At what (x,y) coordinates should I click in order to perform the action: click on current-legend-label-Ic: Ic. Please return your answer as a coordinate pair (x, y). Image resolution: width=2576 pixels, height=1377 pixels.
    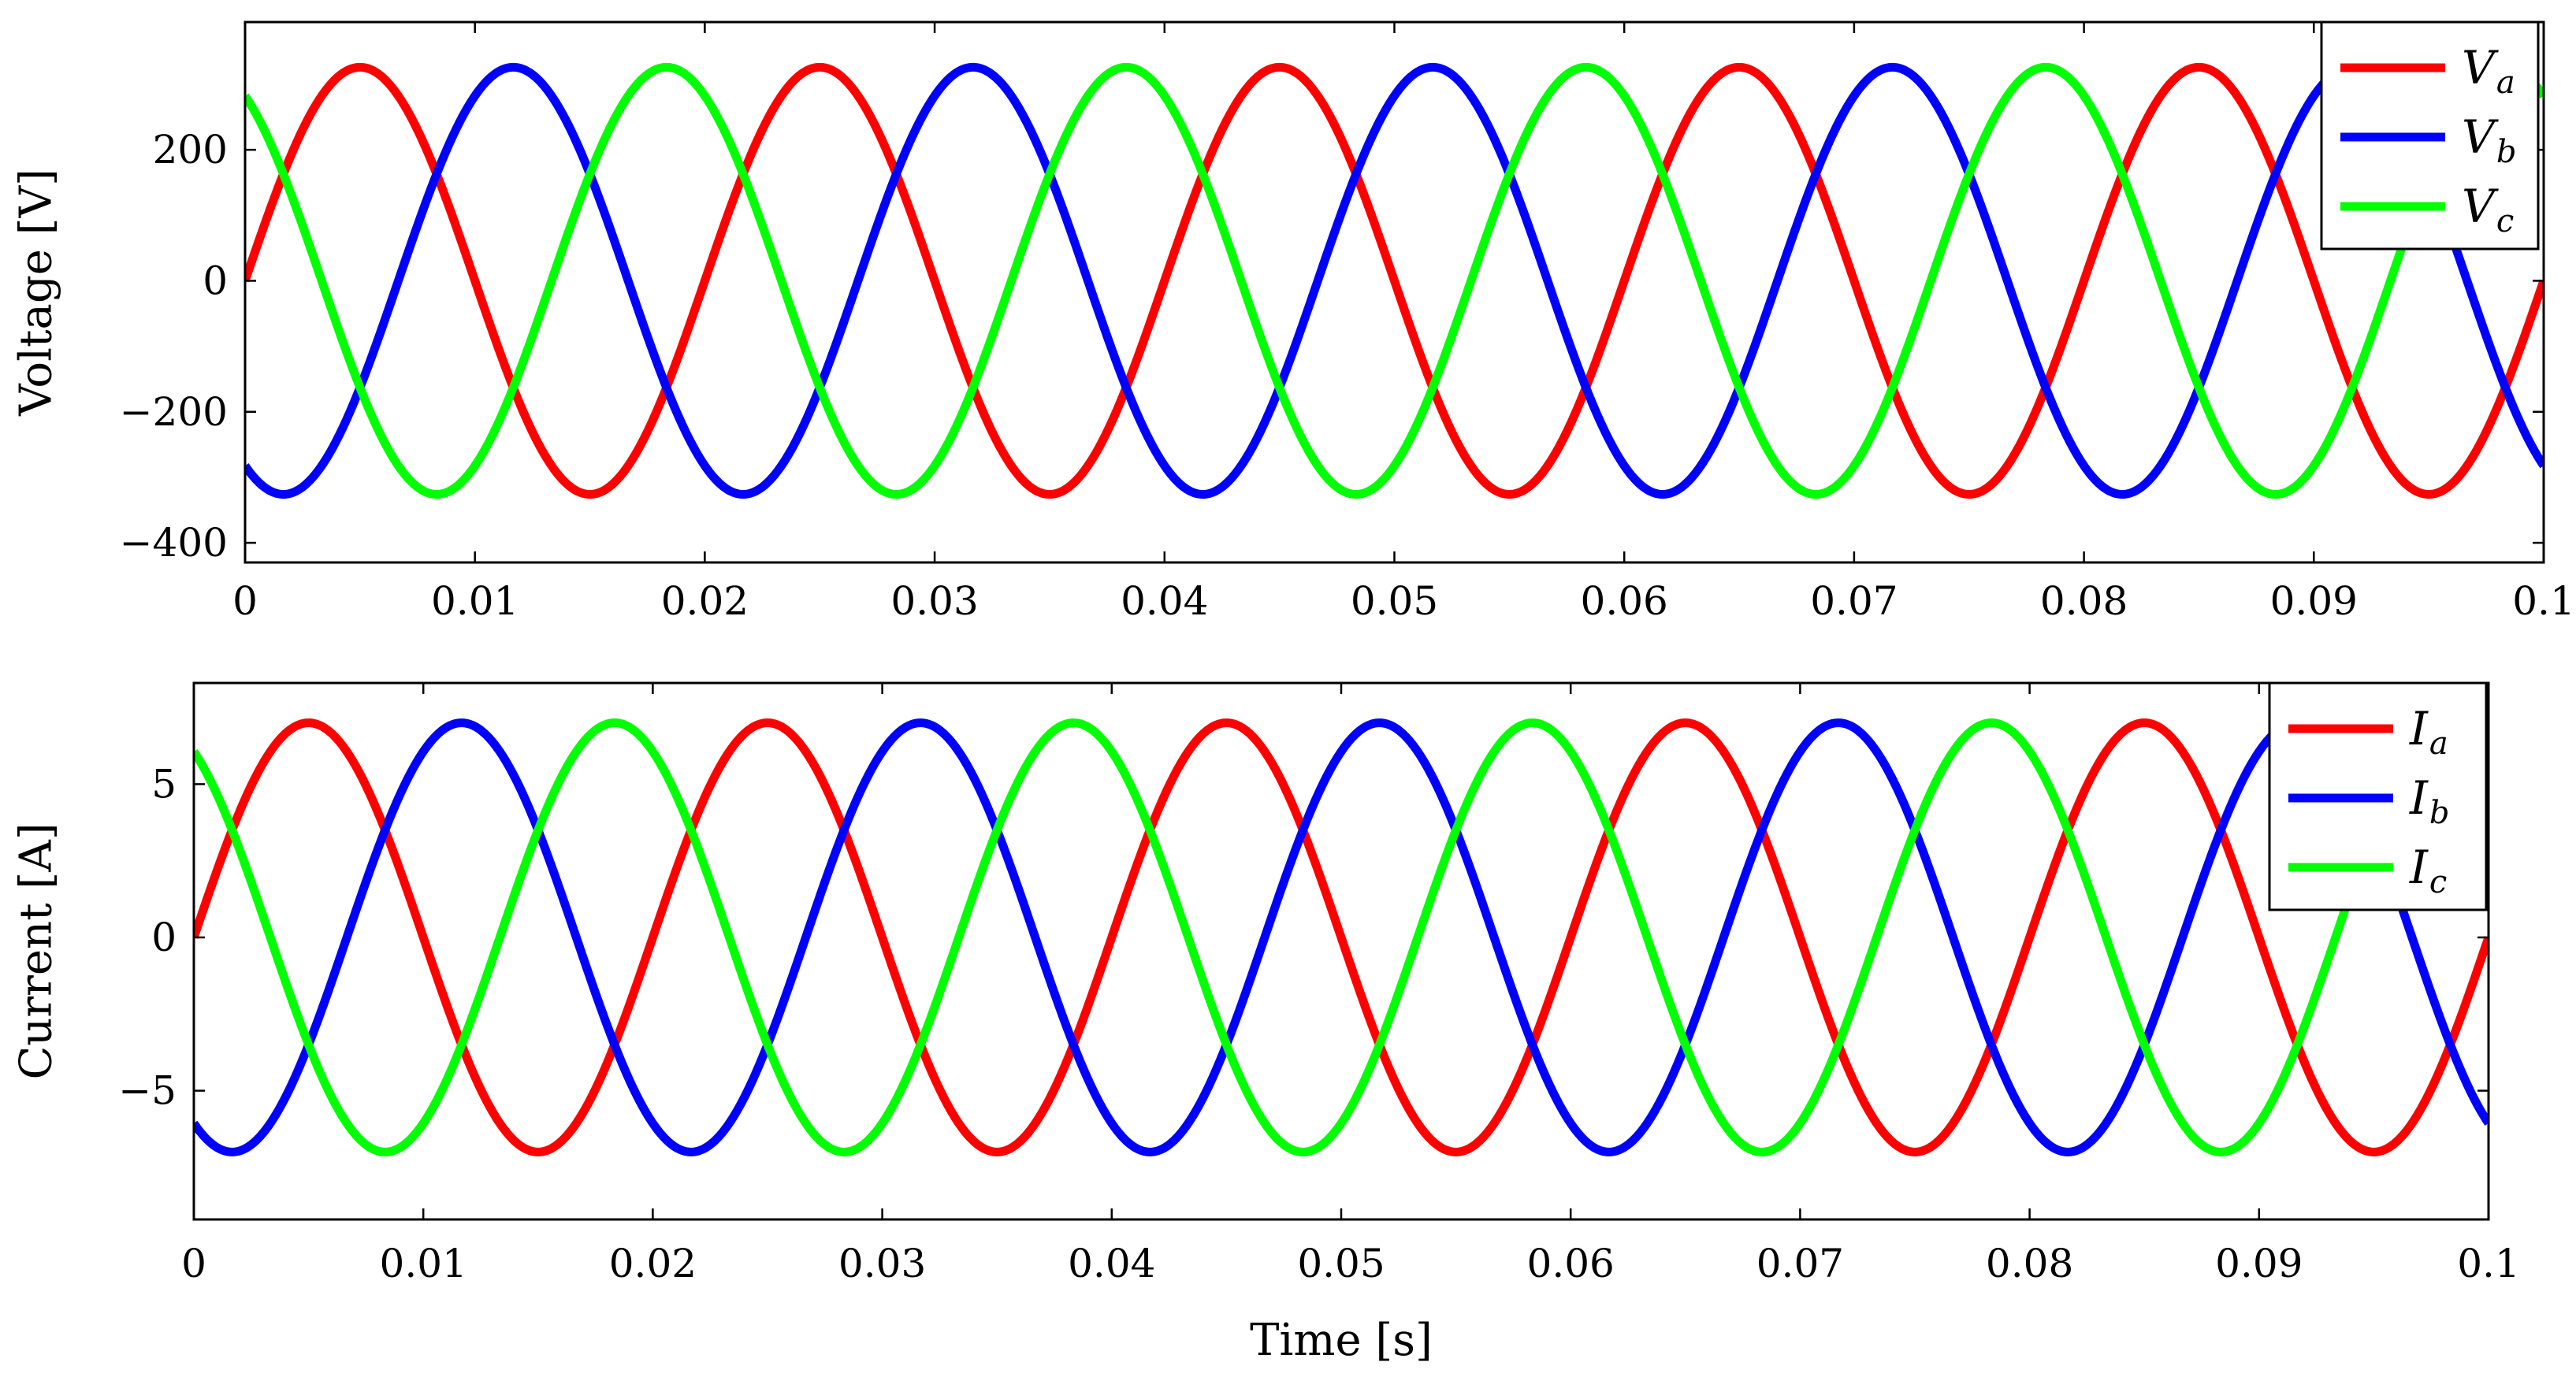
    Looking at the image, I should click on (2428, 871).